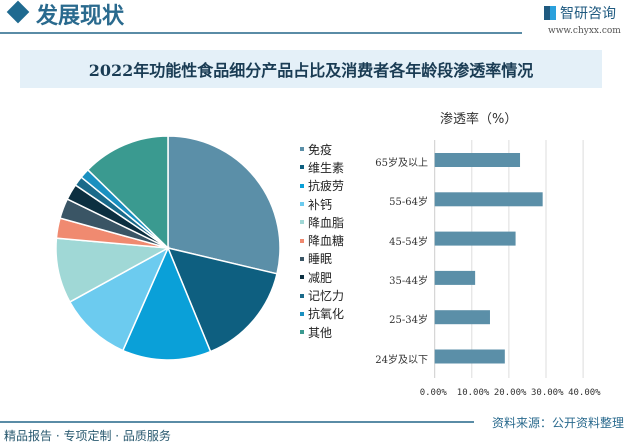 Image resolution: width=640 pixels, height=444 pixels. I want to click on y-category-label: 45-54岁, so click(408, 242).